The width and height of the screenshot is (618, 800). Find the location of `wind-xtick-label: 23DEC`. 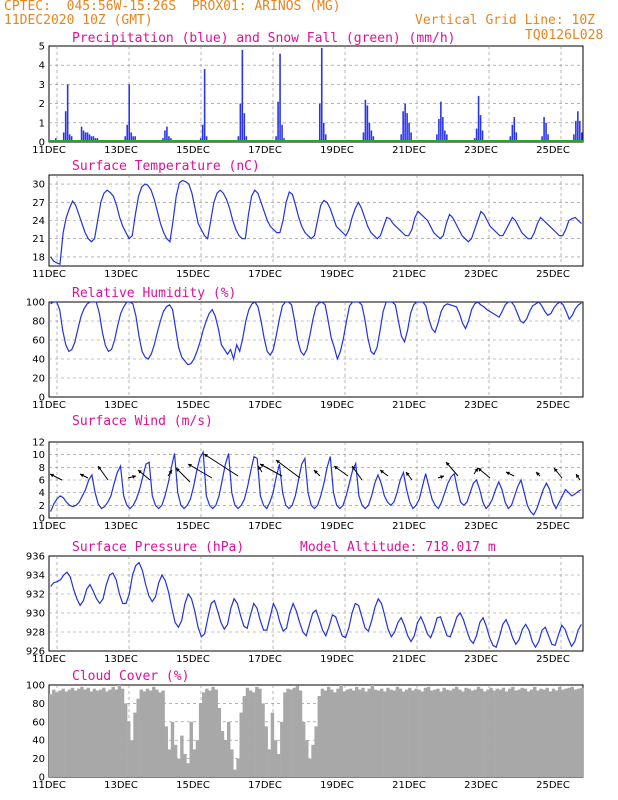

wind-xtick-label: 23DEC is located at coordinates (481, 526).